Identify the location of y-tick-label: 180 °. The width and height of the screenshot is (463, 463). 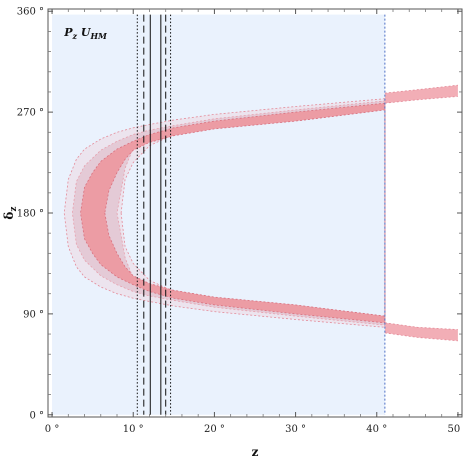
(30, 214).